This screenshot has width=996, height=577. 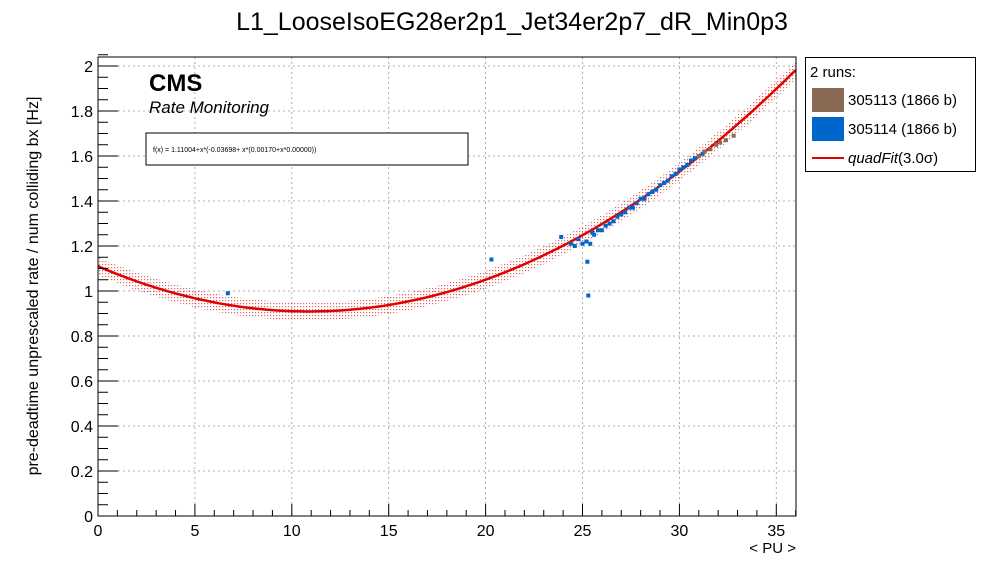 What do you see at coordinates (833, 72) in the screenshot?
I see `legend-header: 2 runs:` at bounding box center [833, 72].